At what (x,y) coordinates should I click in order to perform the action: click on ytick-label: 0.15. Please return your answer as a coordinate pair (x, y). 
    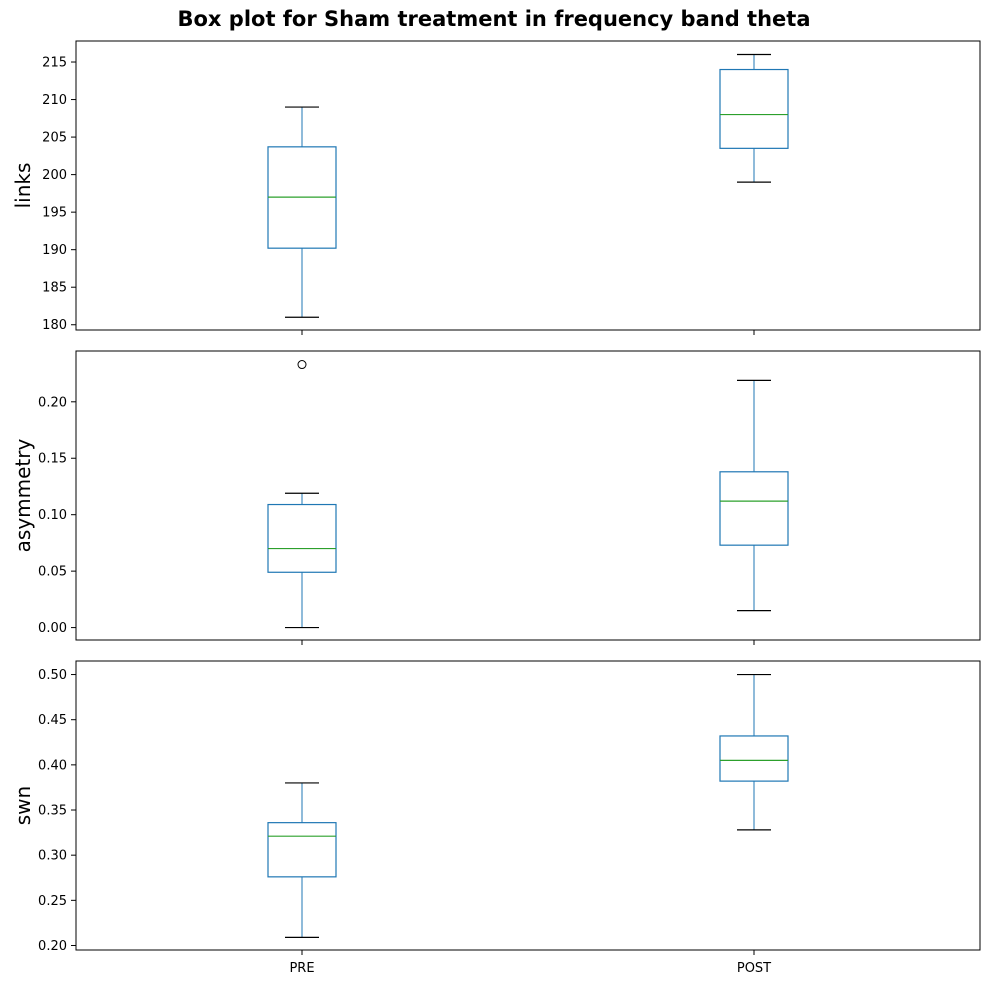
    Looking at the image, I should click on (52, 459).